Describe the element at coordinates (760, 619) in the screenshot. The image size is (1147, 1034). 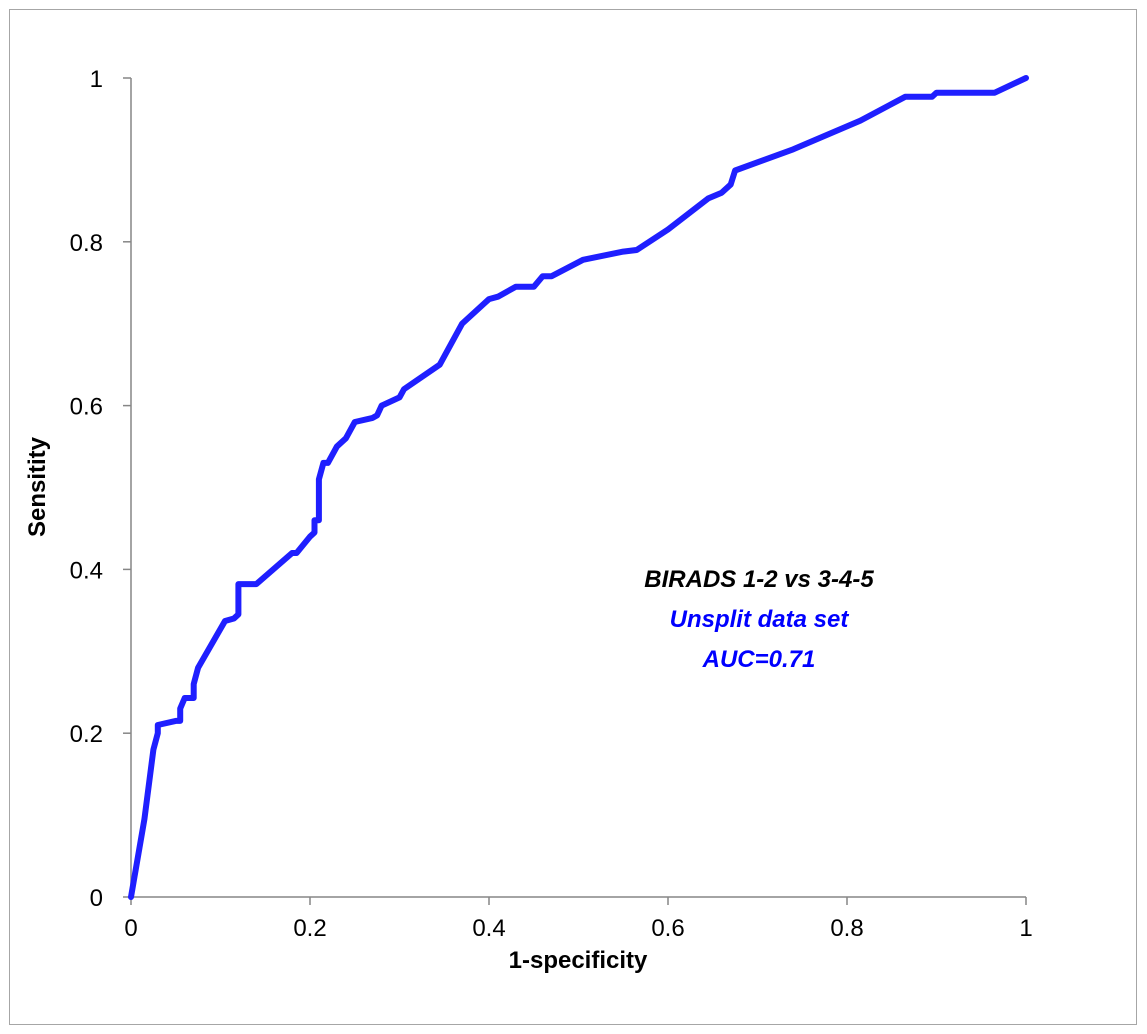
I see `annotation-dataset: Unsplit data set` at that location.